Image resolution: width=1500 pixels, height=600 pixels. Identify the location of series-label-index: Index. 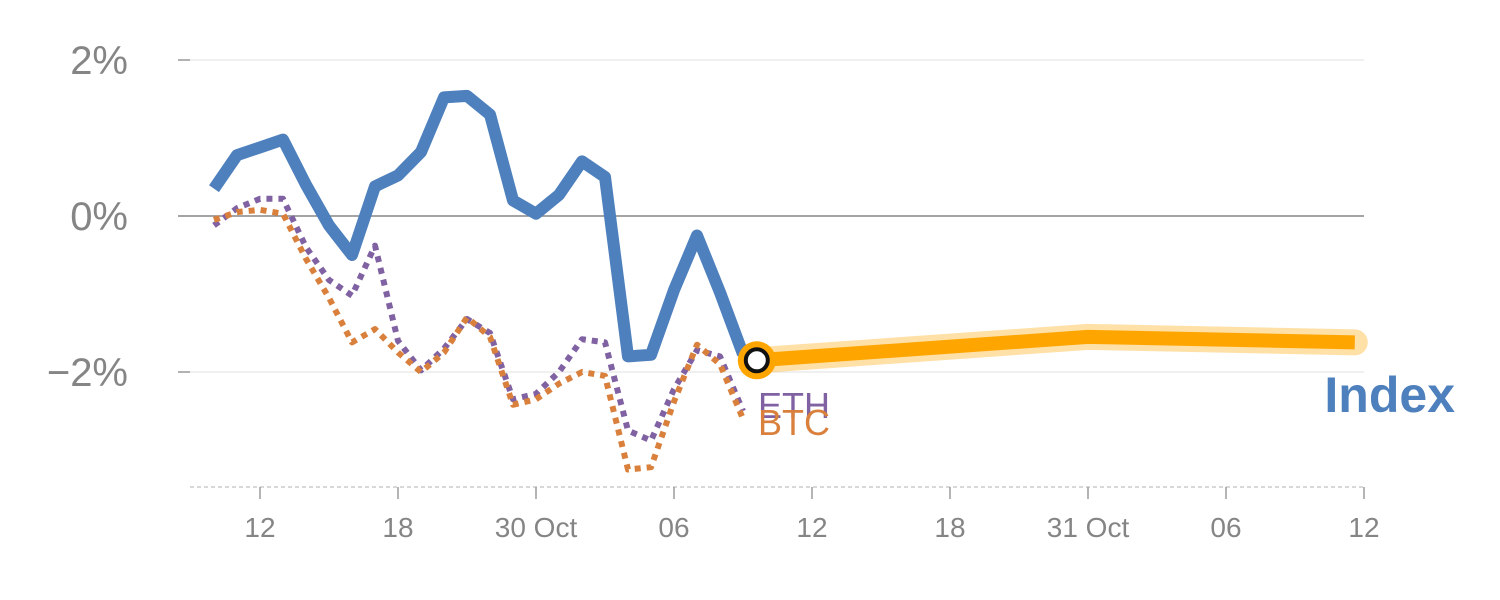
(1389, 395).